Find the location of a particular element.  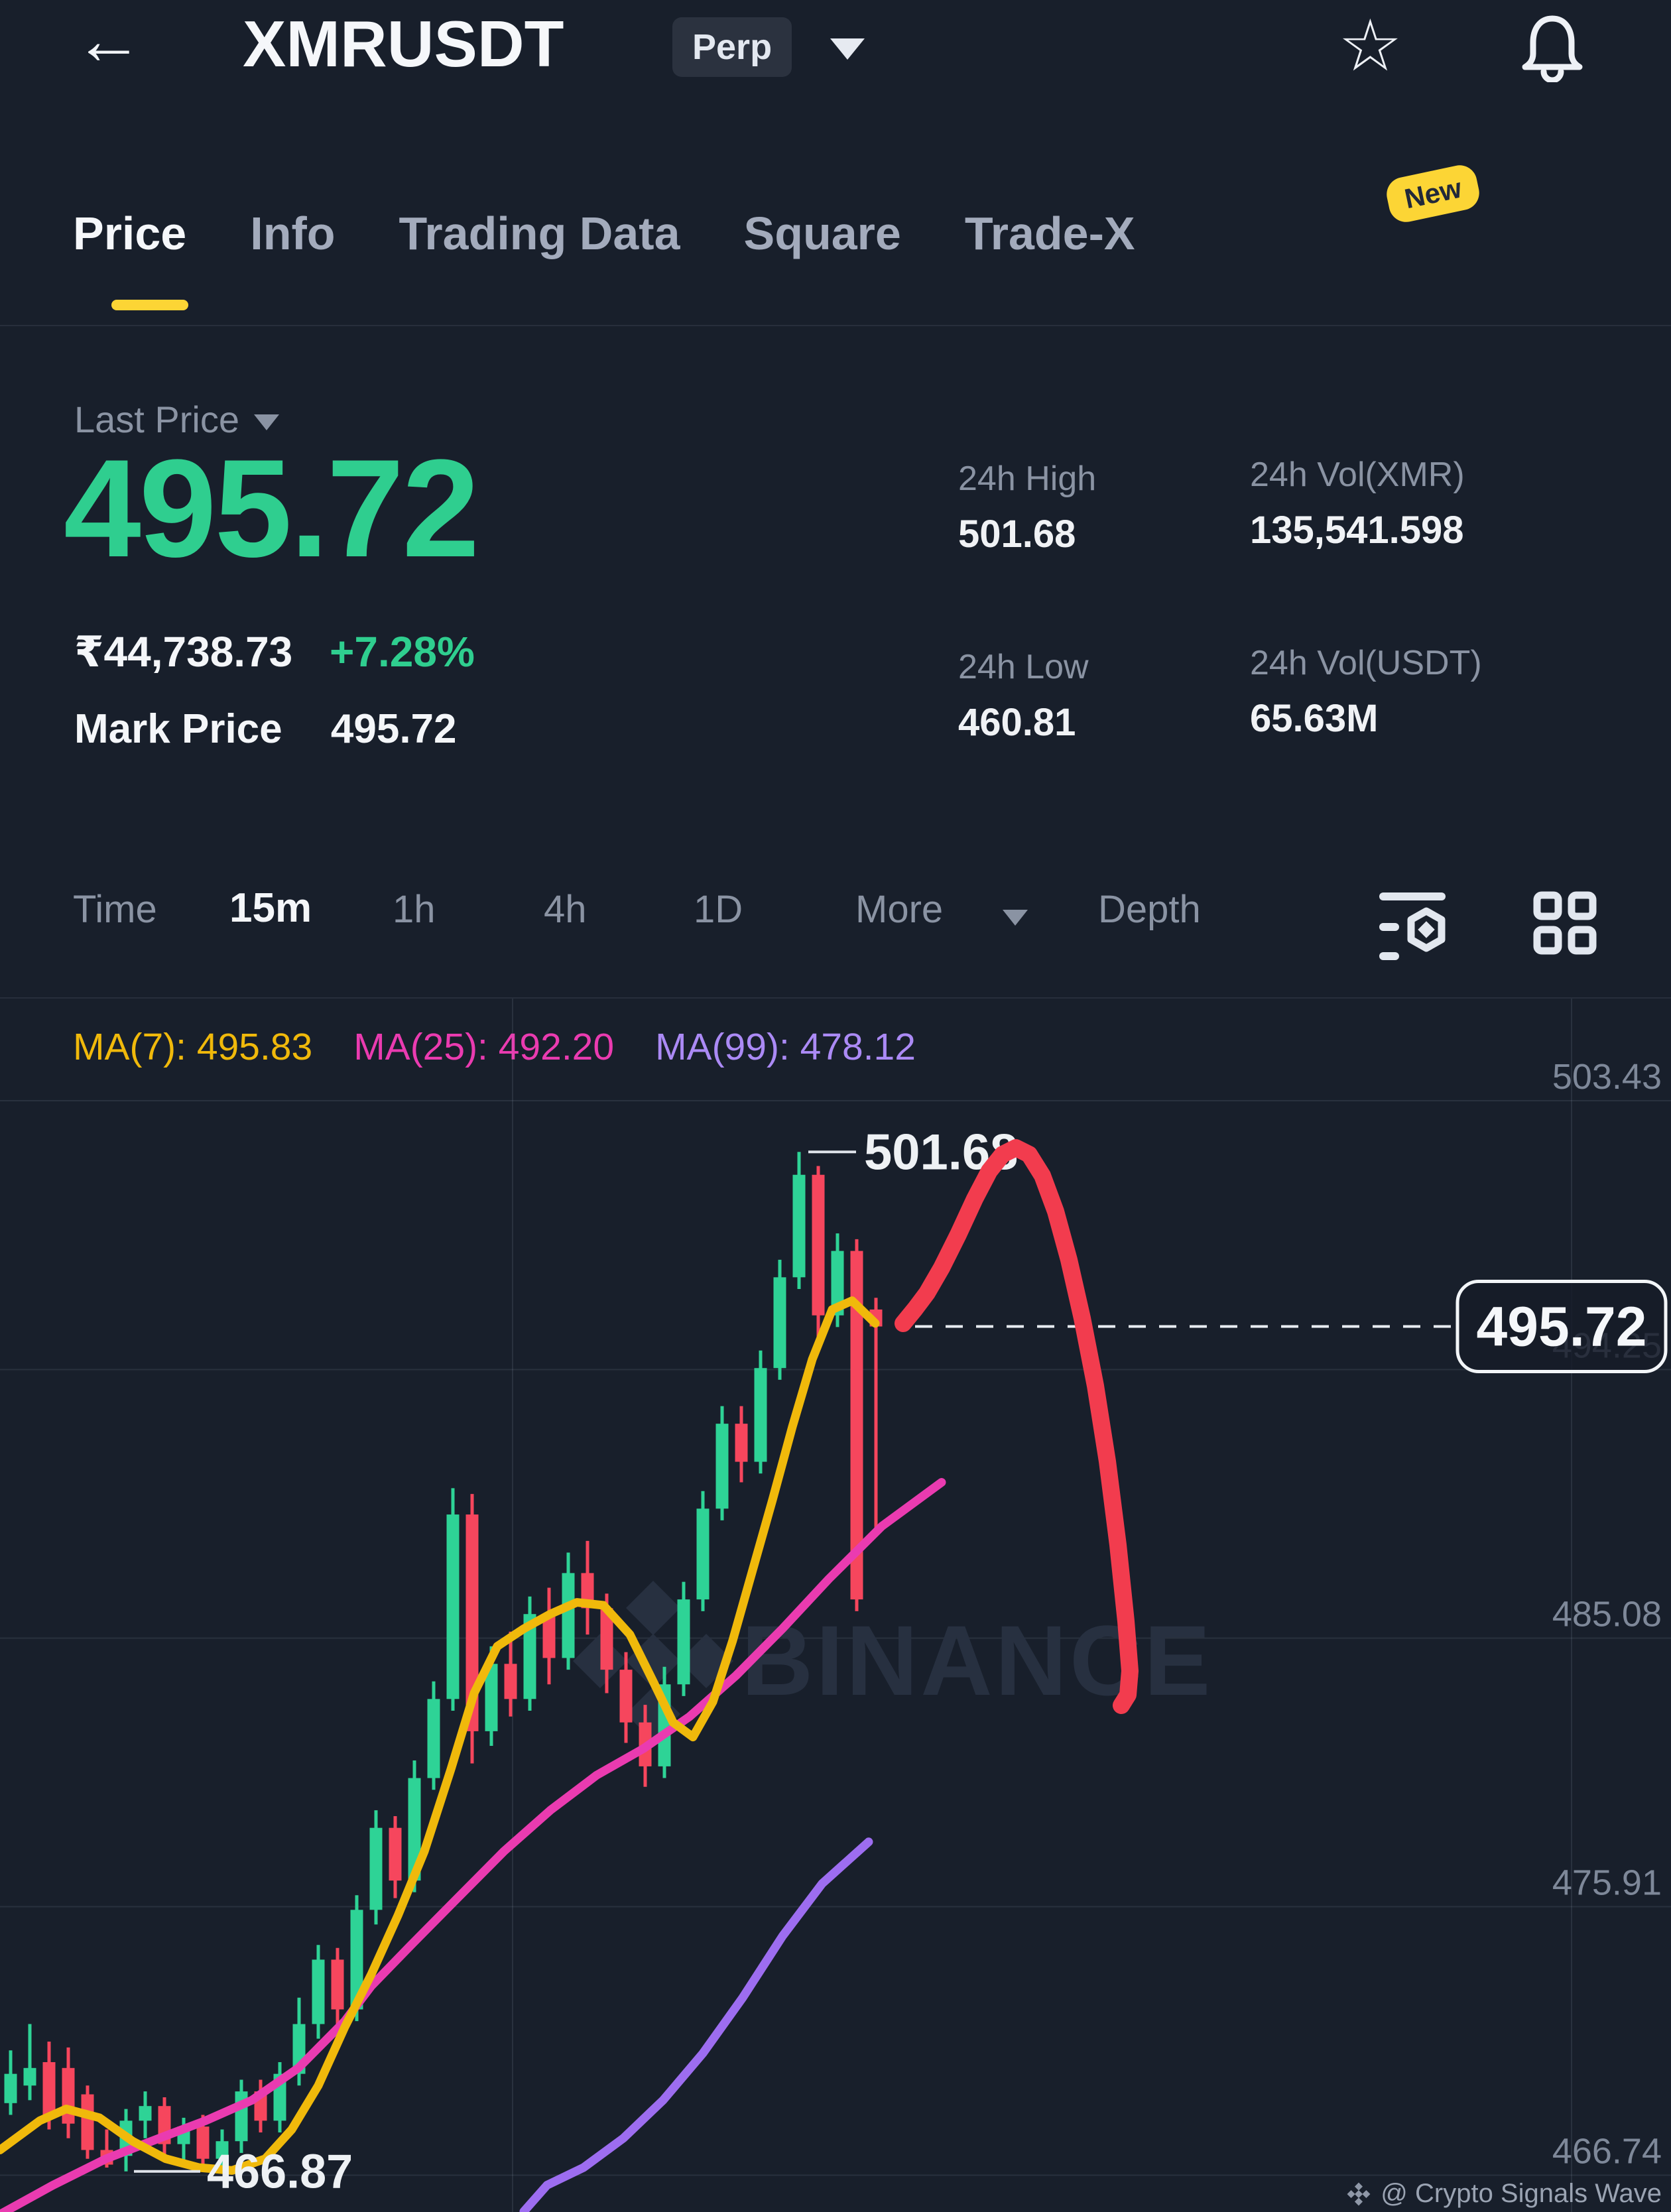

contract-type-badge: Perp is located at coordinates (732, 47).